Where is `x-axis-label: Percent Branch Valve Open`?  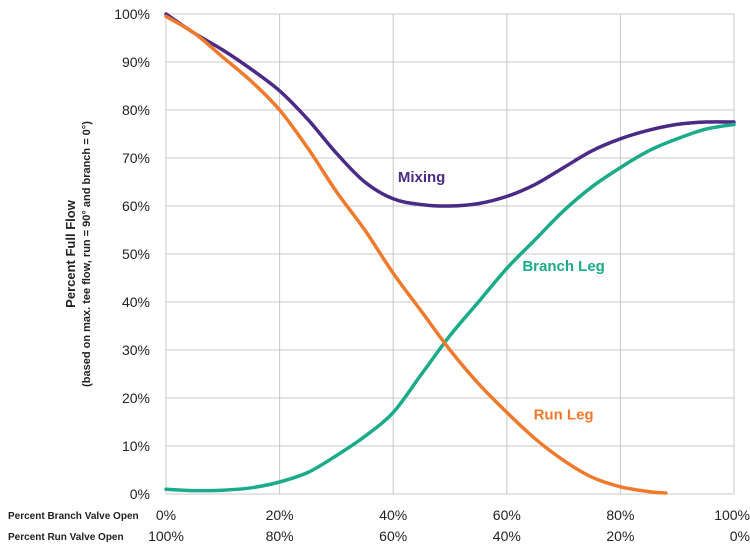
x-axis-label: Percent Branch Valve Open is located at coordinates (73, 516).